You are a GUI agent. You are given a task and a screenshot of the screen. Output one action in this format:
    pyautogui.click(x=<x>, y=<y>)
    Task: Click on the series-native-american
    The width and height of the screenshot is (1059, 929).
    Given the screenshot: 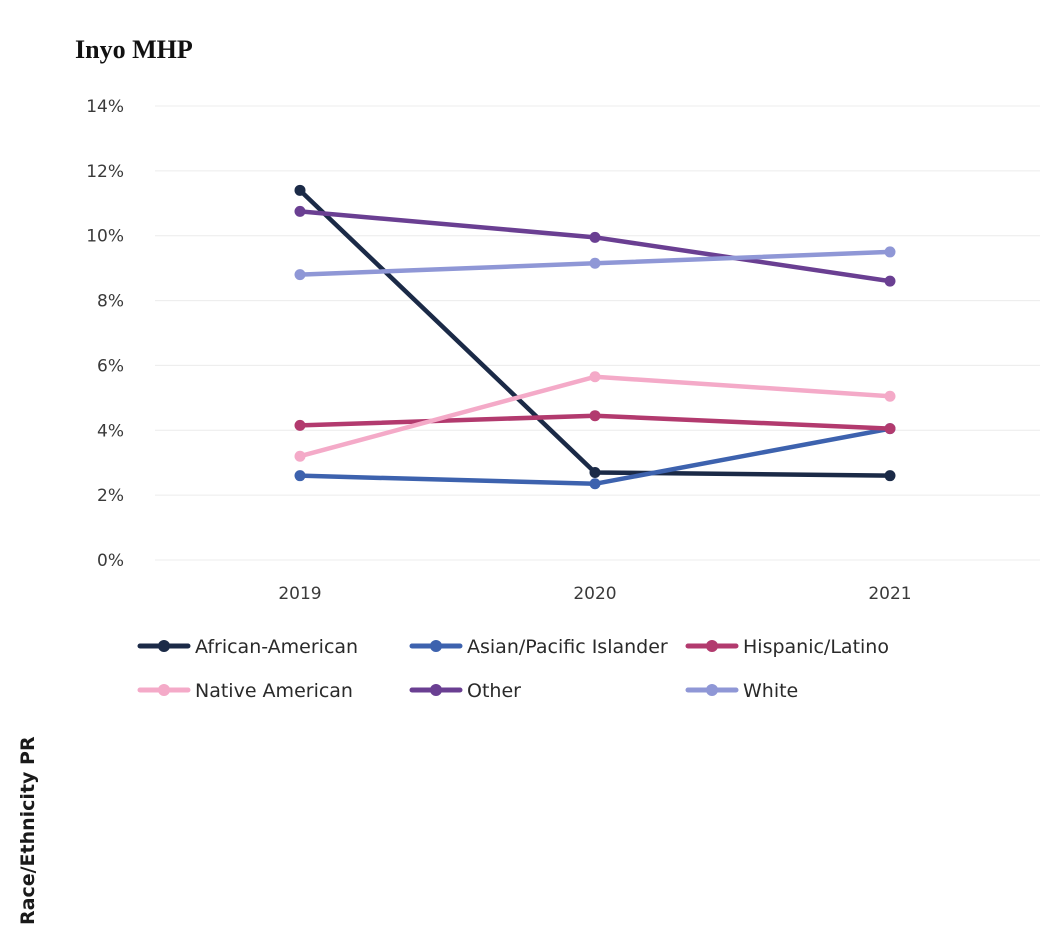 What is the action you would take?
    pyautogui.click(x=595, y=416)
    